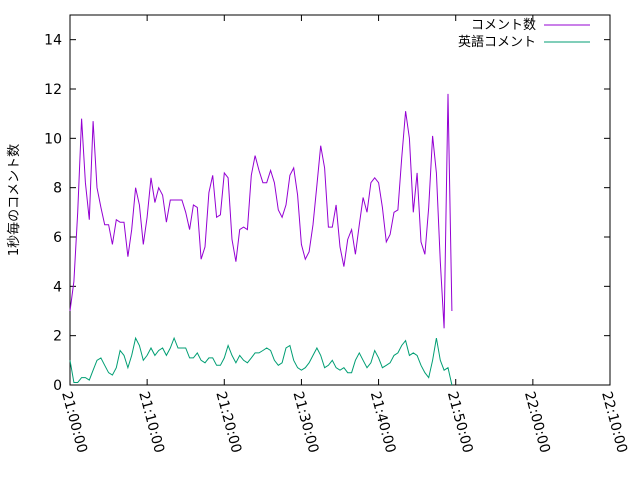  What do you see at coordinates (57, 337) in the screenshot?
I see `y-tick-label: 2` at bounding box center [57, 337].